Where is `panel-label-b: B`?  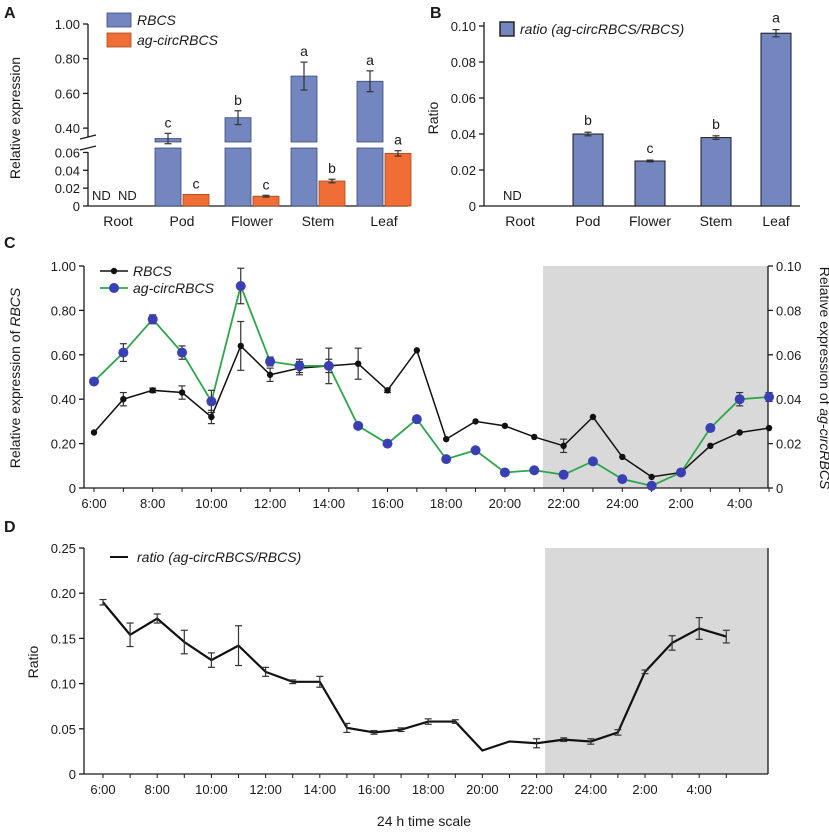 panel-label-b: B is located at coordinates (436, 13).